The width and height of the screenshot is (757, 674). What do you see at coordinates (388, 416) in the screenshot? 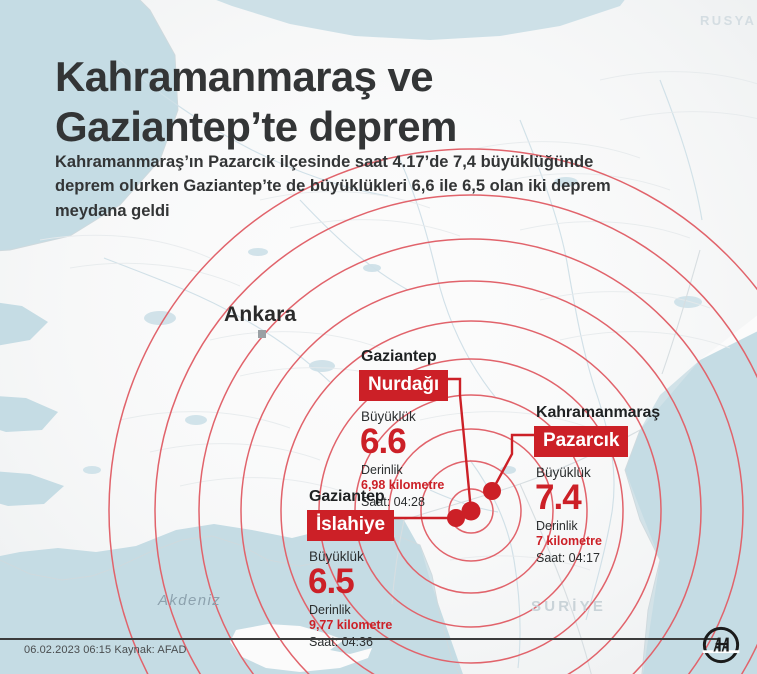
I see `quake-magnitude-label-nurdagi: Büyüklük` at bounding box center [388, 416].